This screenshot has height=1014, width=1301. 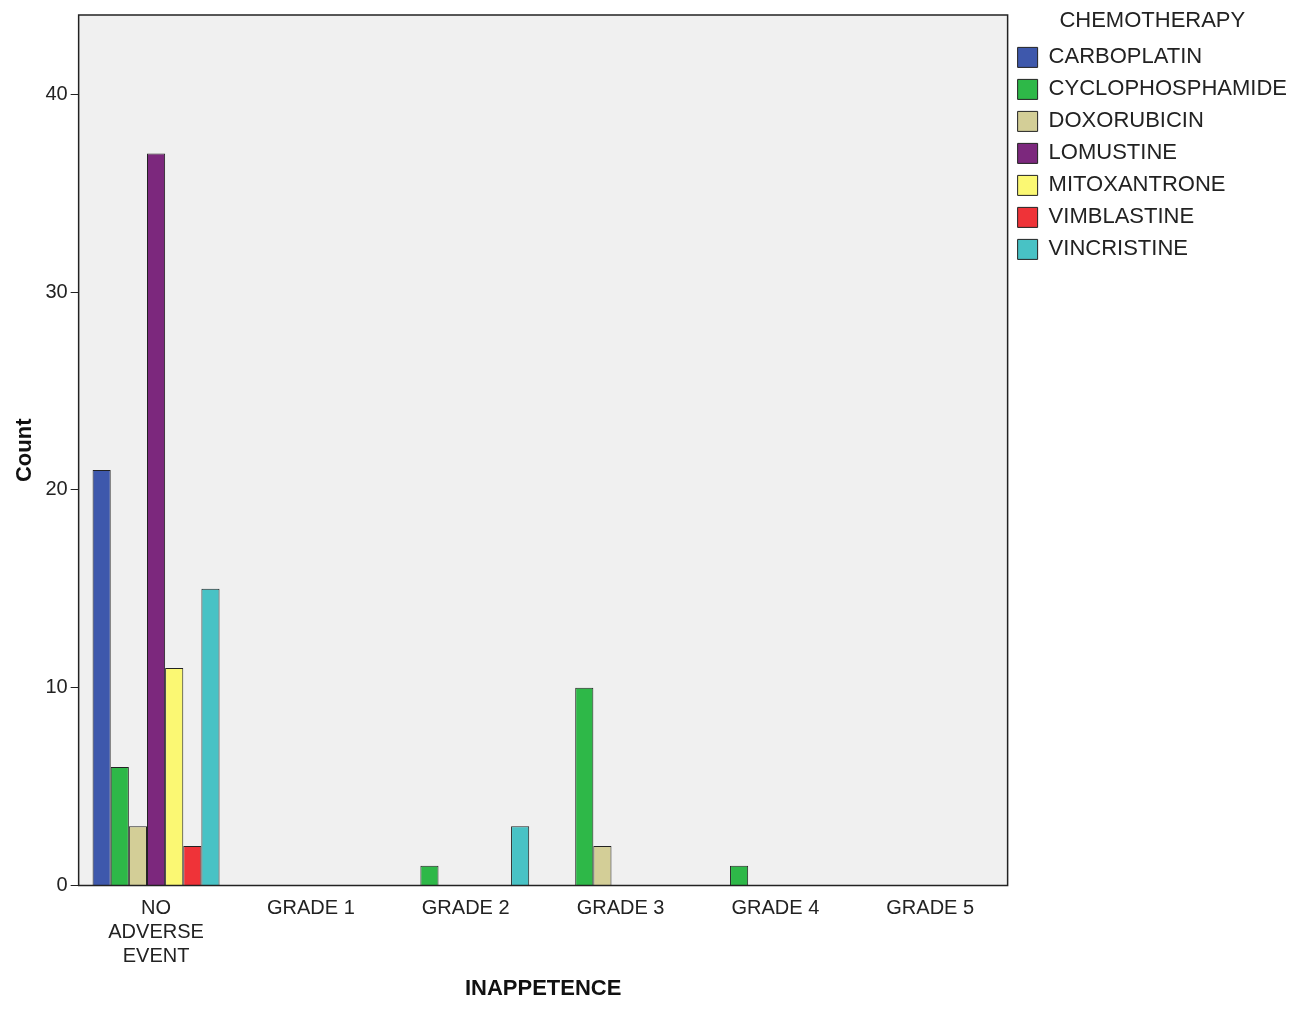 What do you see at coordinates (1126, 120) in the screenshot?
I see `legend-label: DOXORUBICIN` at bounding box center [1126, 120].